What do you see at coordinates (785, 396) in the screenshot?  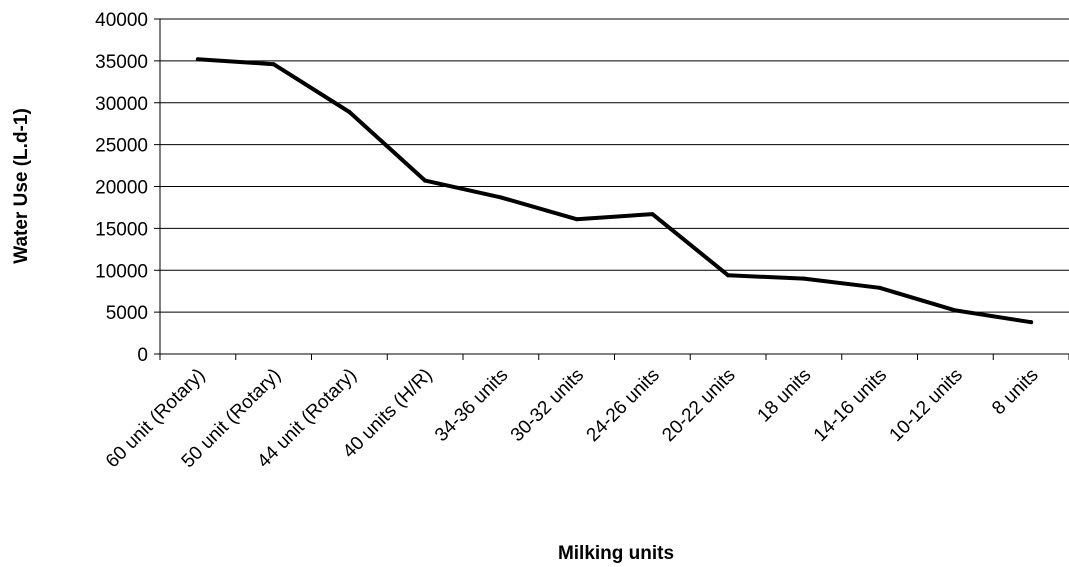 I see `x-tick-label: 18 units` at bounding box center [785, 396].